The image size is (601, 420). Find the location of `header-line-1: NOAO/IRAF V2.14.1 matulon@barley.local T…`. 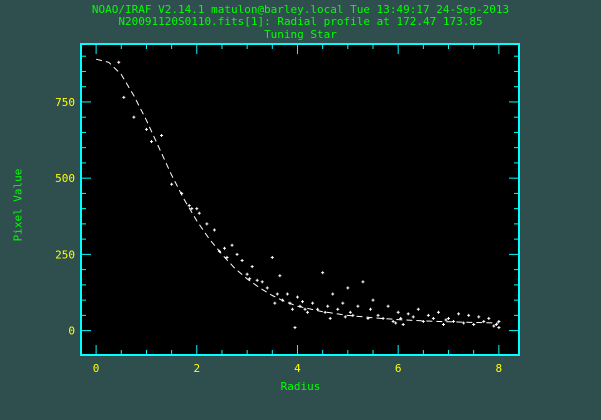

header-line-1: NOAO/IRAF V2.14.1 matulon@barley.local T… is located at coordinates (300, 9).